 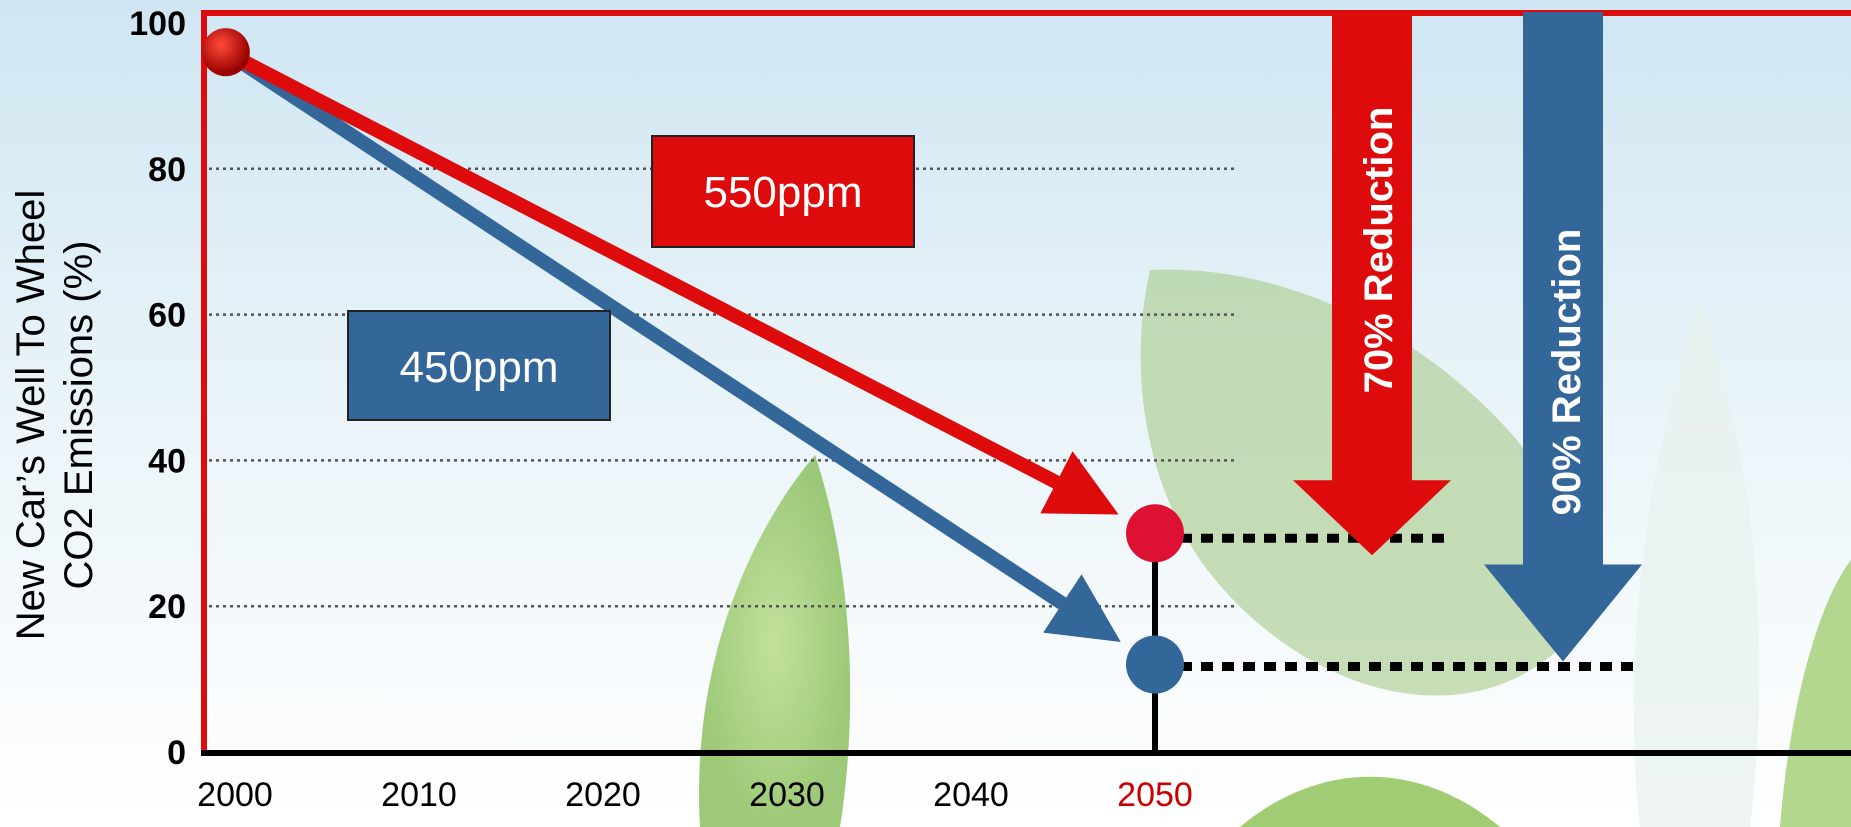 I want to click on label-450ppm: 450ppm, so click(x=478, y=367).